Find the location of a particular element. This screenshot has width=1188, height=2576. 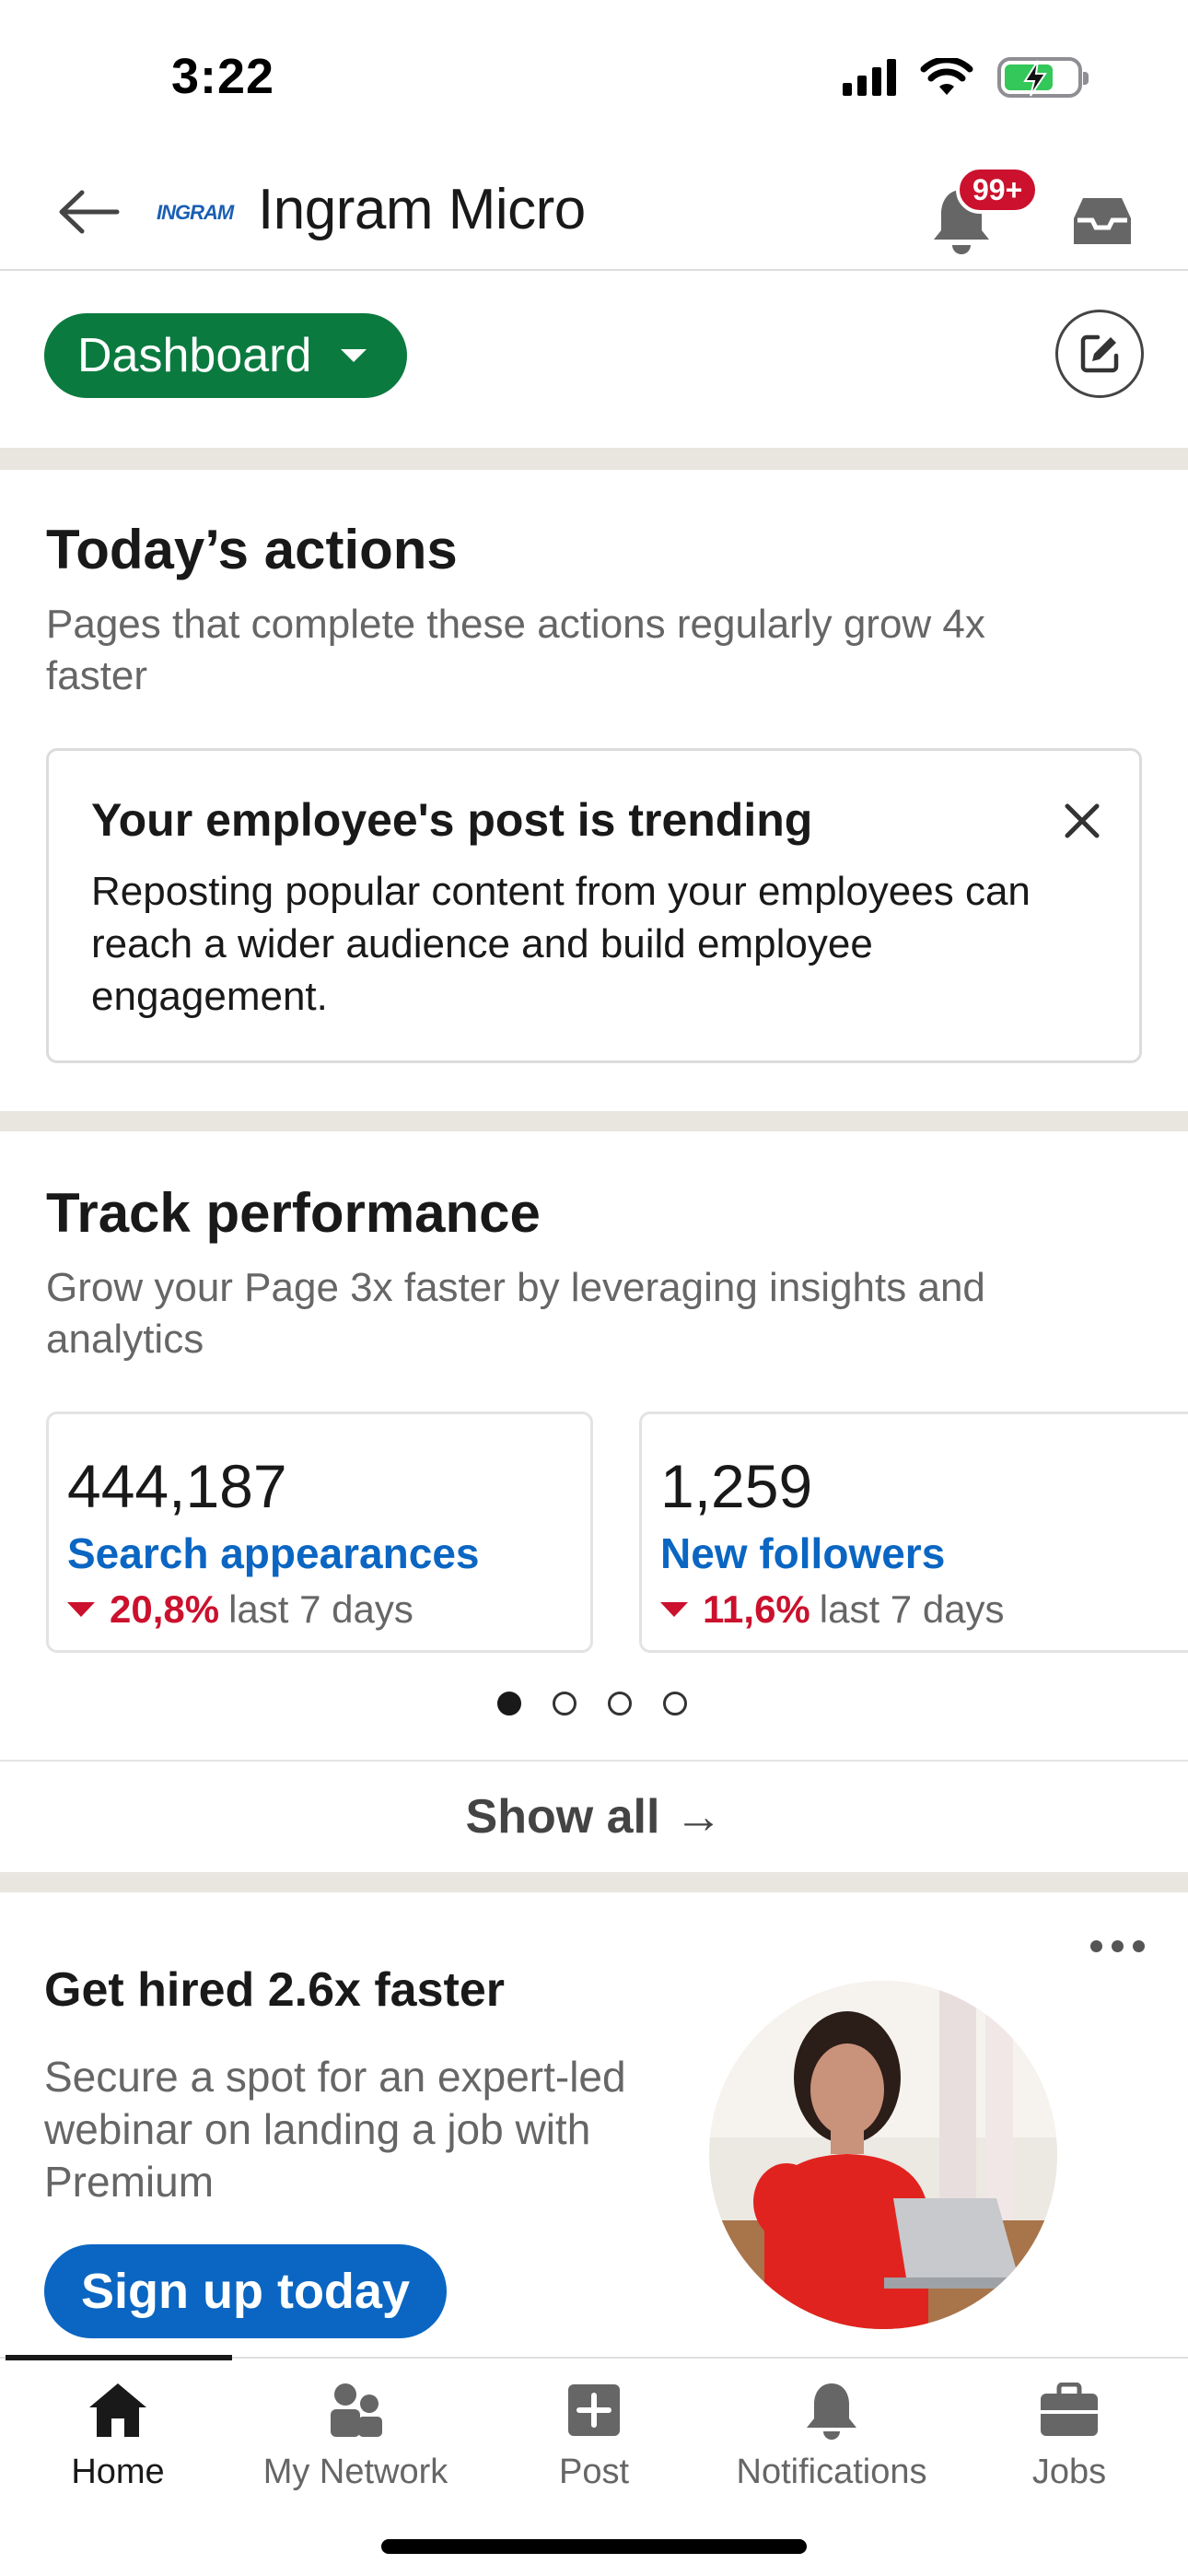

nav-label: Post is located at coordinates (594, 2472).